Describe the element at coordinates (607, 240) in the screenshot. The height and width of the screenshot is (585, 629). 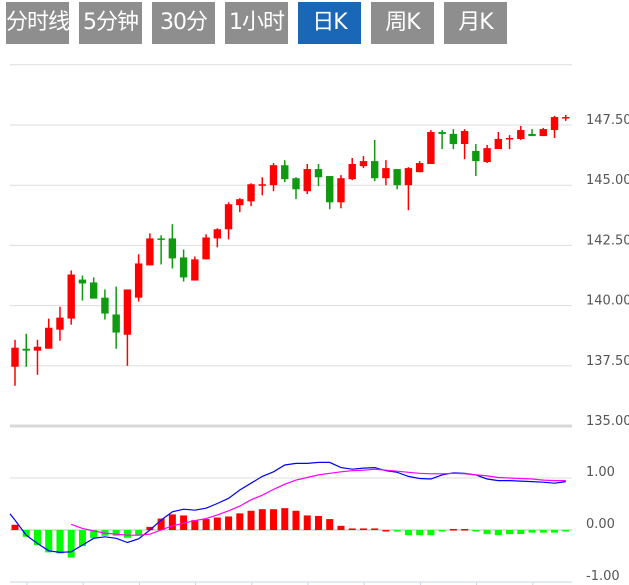
I see `y-tick-label: 142.50` at that location.